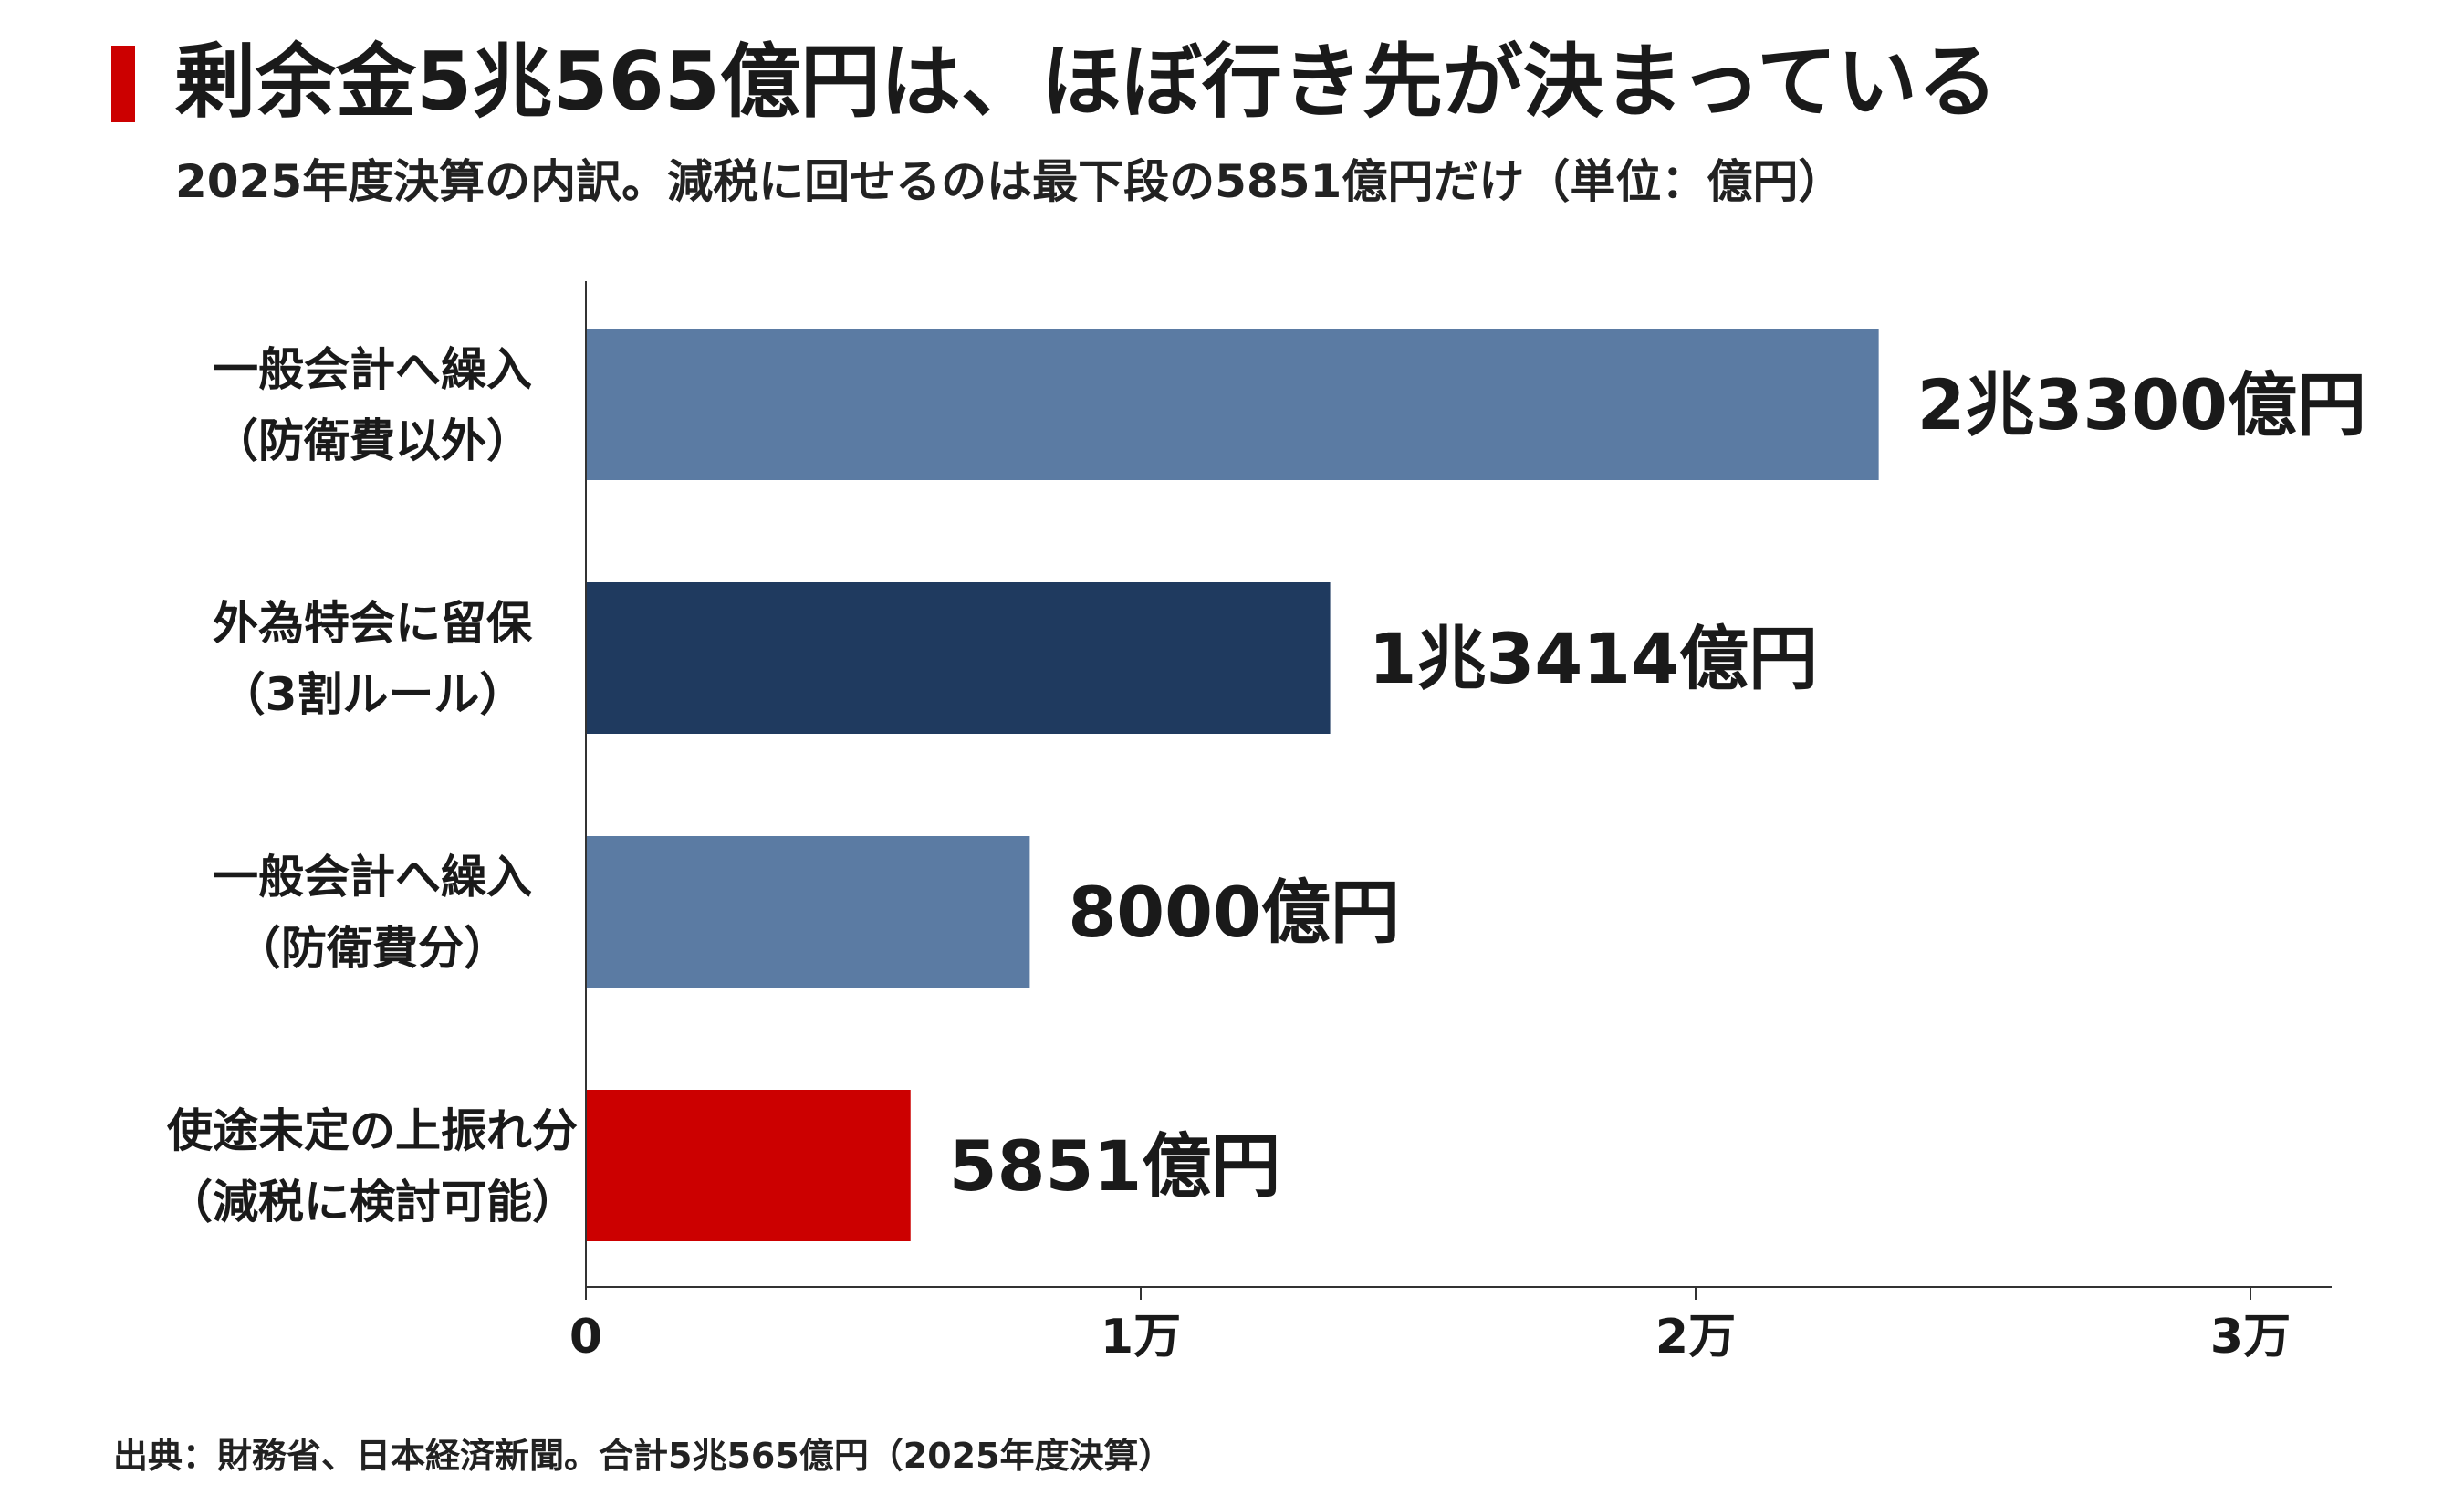 The height and width of the screenshot is (1506, 2464). Describe the element at coordinates (372, 1130) in the screenshot. I see `category-label-3-0: 使途未定の上振れ分` at that location.